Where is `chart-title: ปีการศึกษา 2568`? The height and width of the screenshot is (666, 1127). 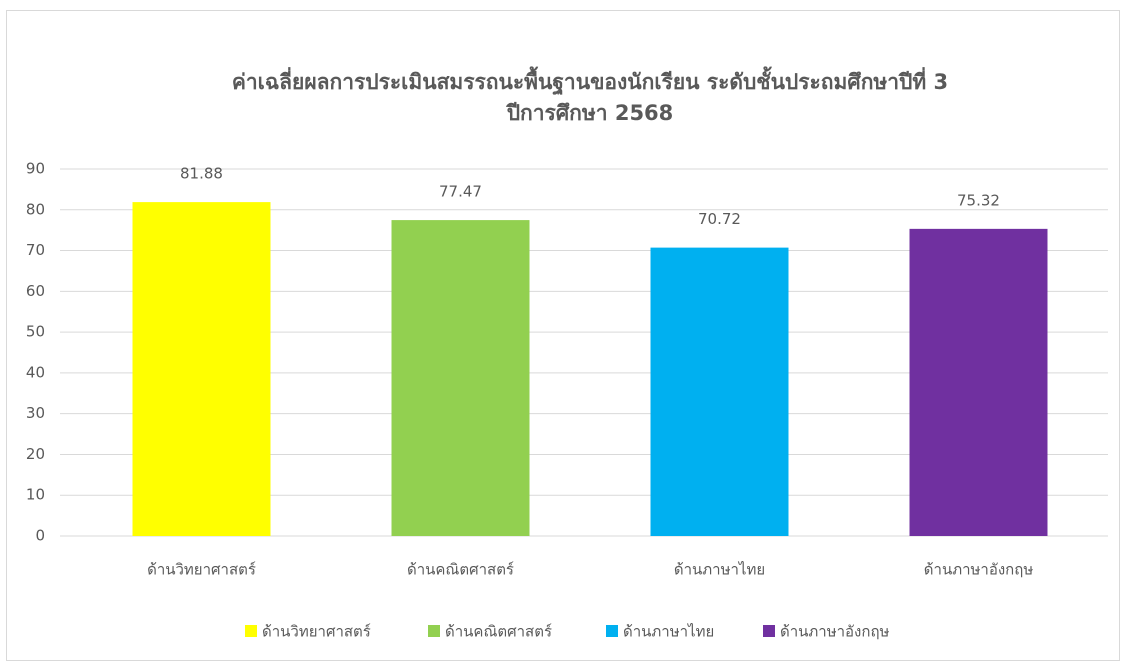 chart-title: ปีการศึกษา 2568 is located at coordinates (589, 113).